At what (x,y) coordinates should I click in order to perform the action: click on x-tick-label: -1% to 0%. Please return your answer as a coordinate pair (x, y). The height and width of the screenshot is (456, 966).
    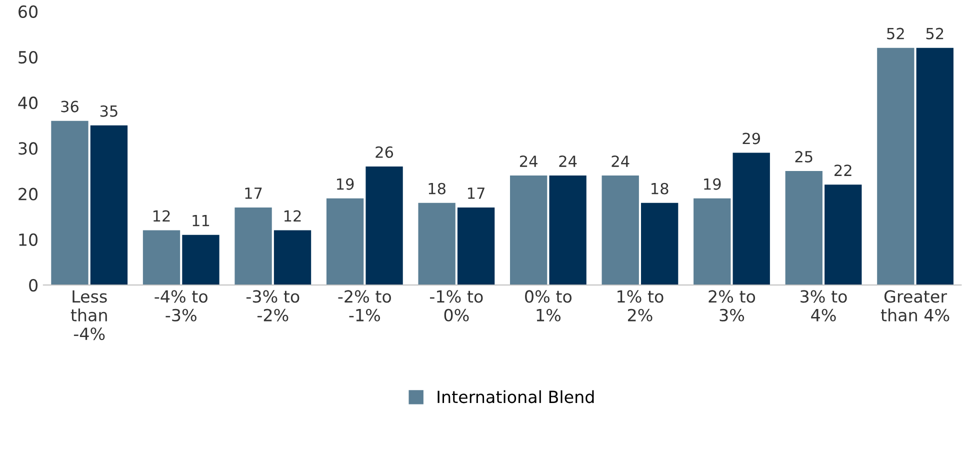
    Looking at the image, I should click on (456, 306).